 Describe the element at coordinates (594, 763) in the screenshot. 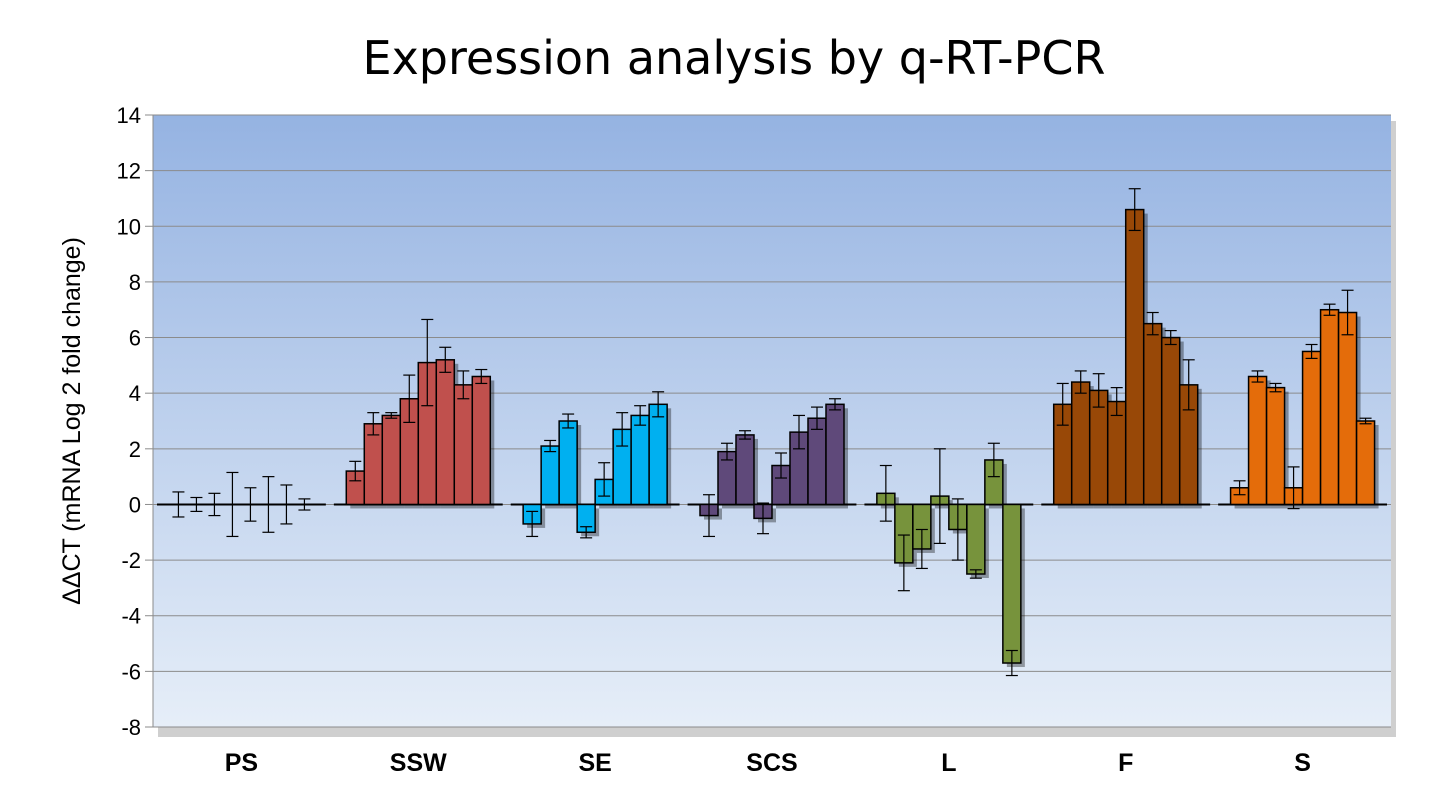

I see `x-group-label: SE` at that location.